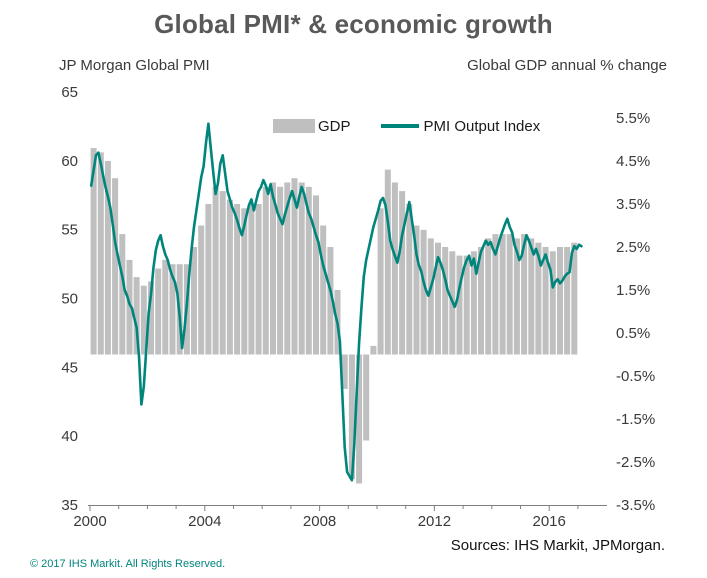 The image size is (707, 578). Describe the element at coordinates (353, 24) in the screenshot. I see `chart-title: Global PMI* & economic growth` at that location.